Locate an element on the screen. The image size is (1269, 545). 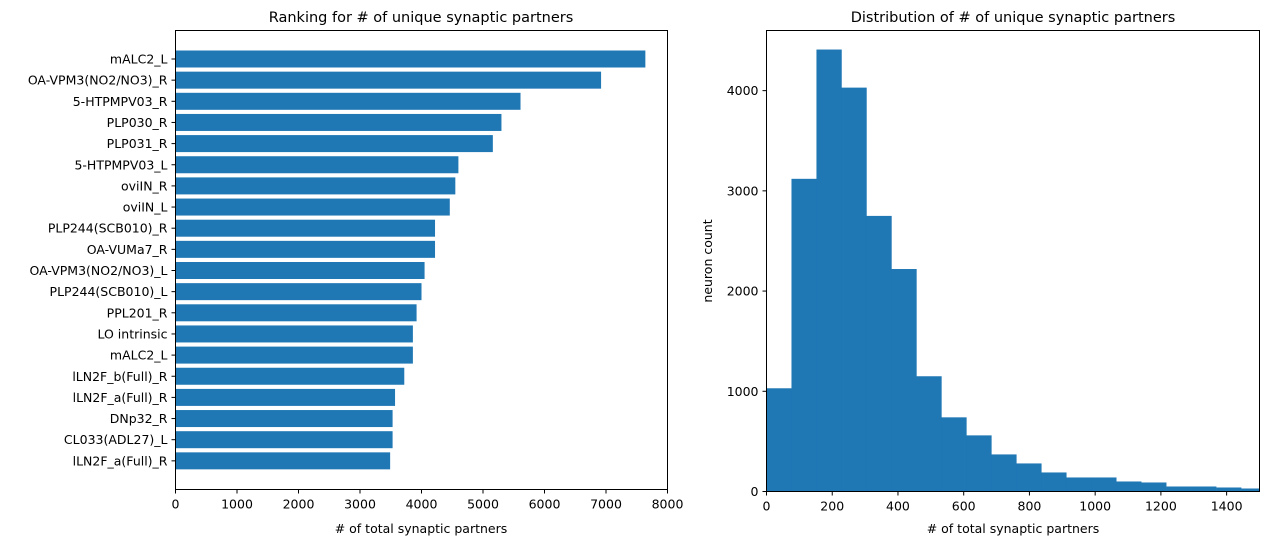
histogram-x-tick-label: 1400 is located at coordinates (1227, 506).